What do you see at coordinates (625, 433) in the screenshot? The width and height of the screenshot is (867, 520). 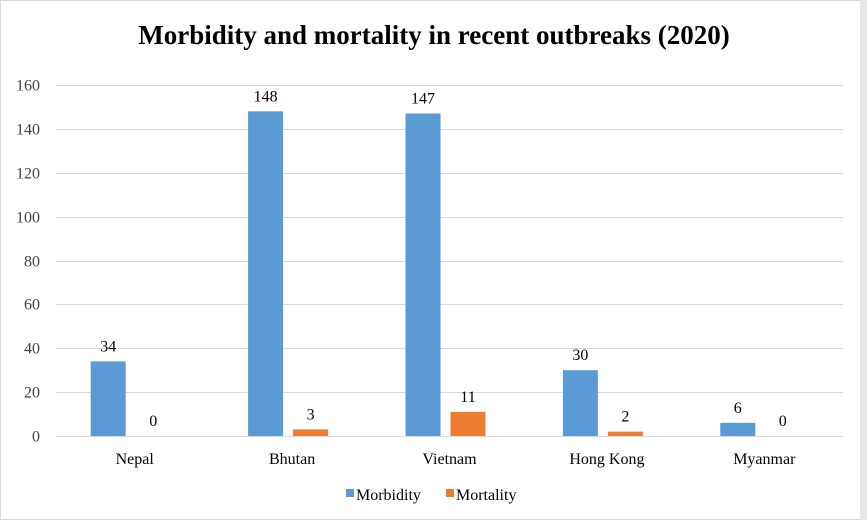 I see `bar-mortality-hong-kong` at bounding box center [625, 433].